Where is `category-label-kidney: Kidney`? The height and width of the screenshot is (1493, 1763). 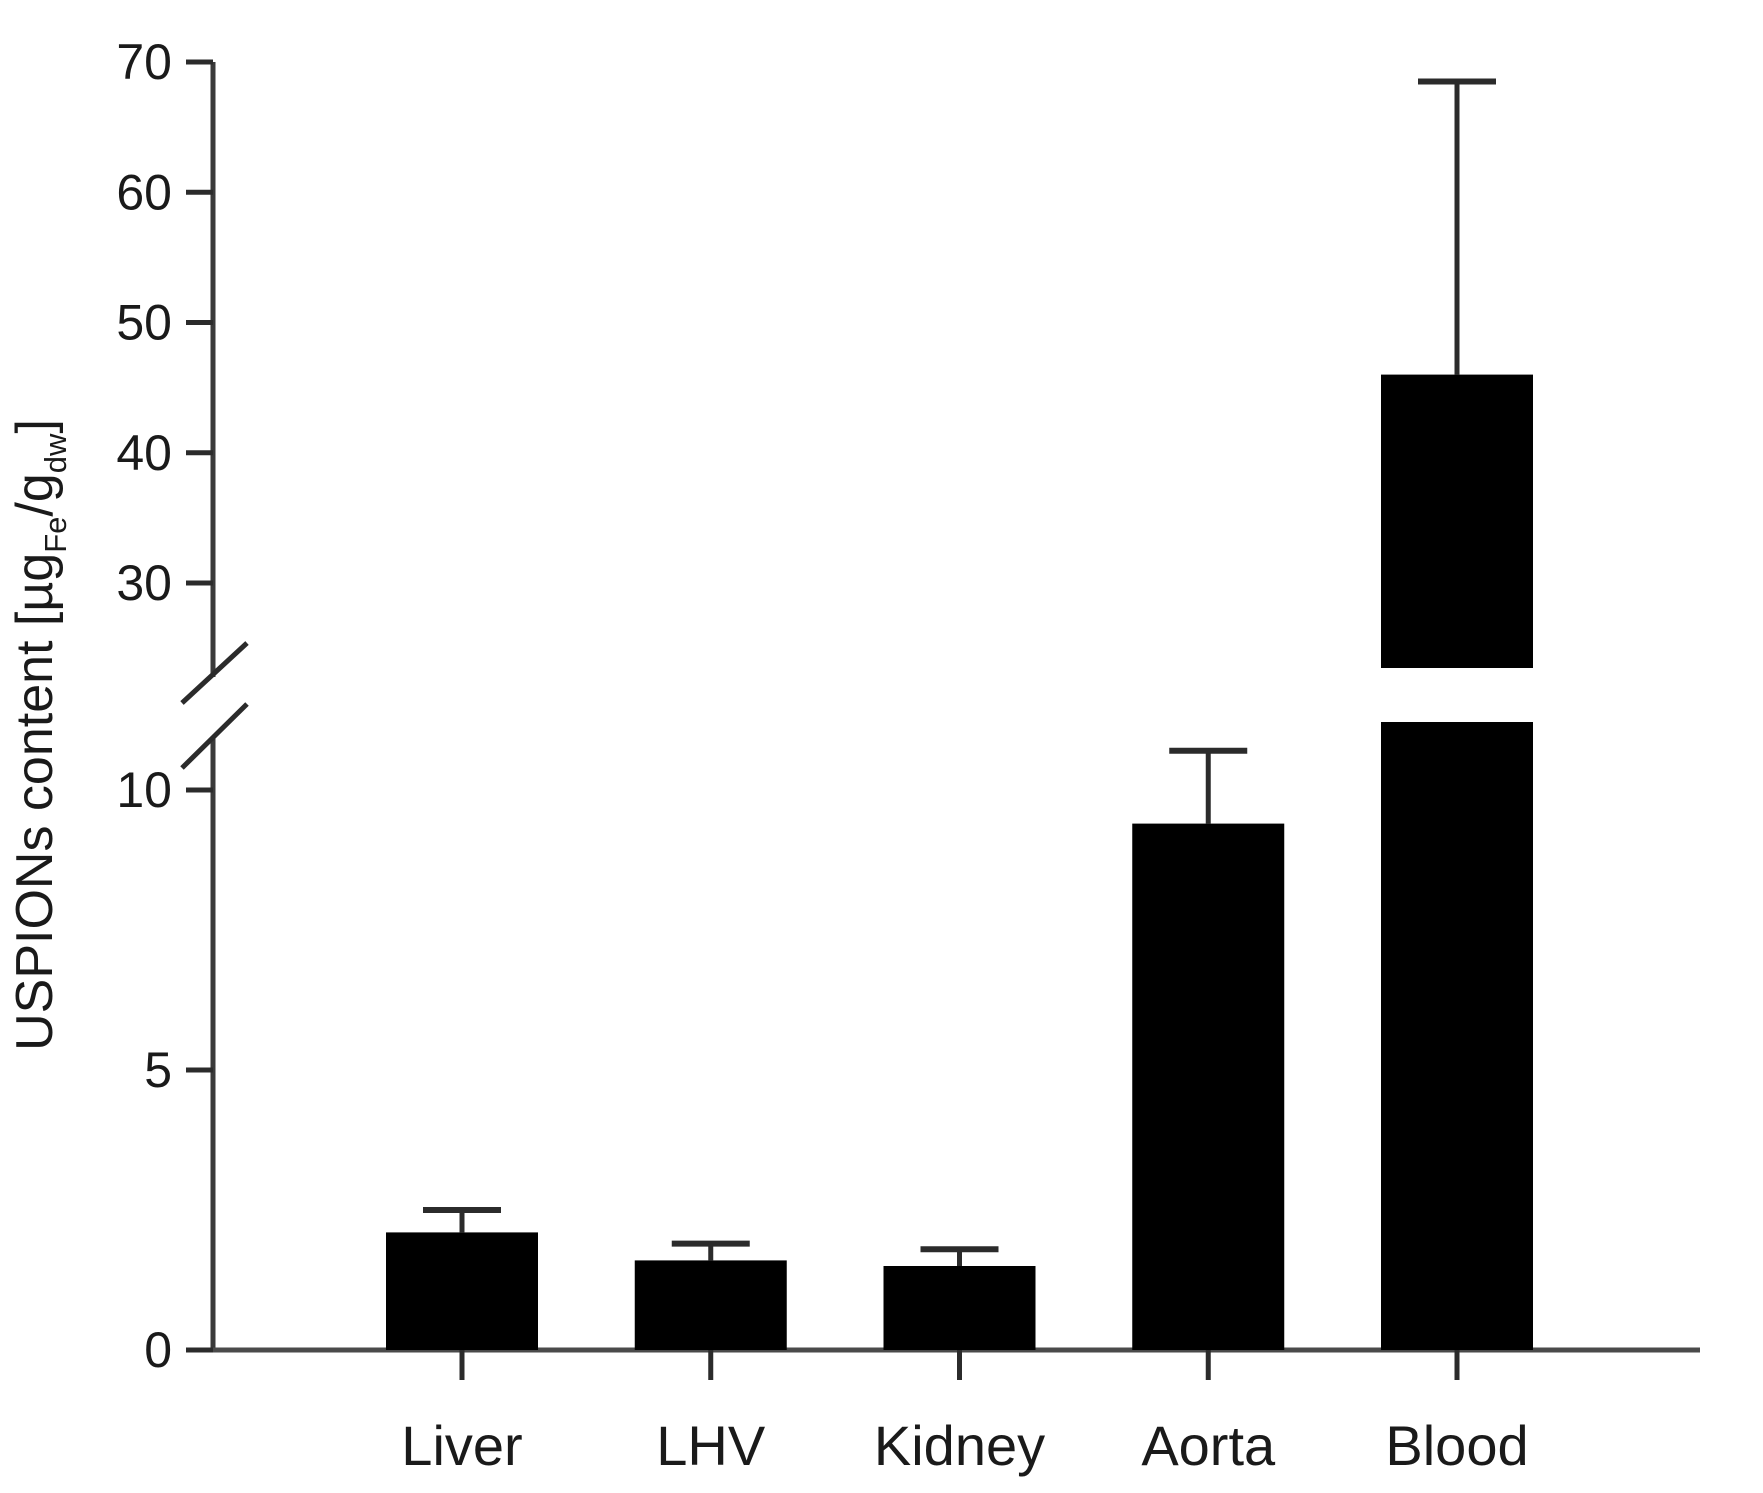
category-label-kidney: Kidney is located at coordinates (959, 1445).